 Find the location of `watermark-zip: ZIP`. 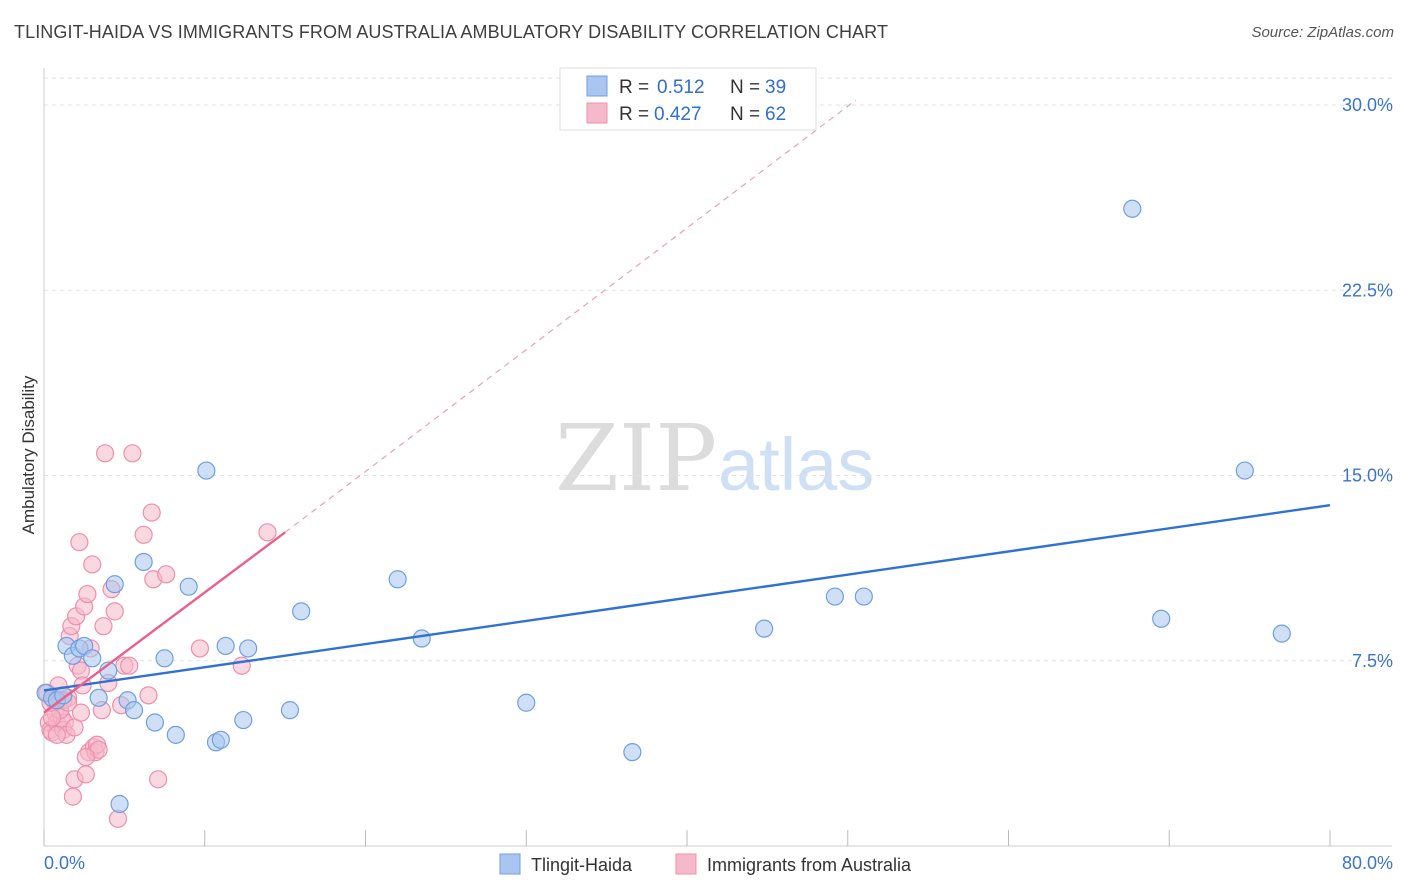

watermark-zip: ZIP is located at coordinates (636, 458).